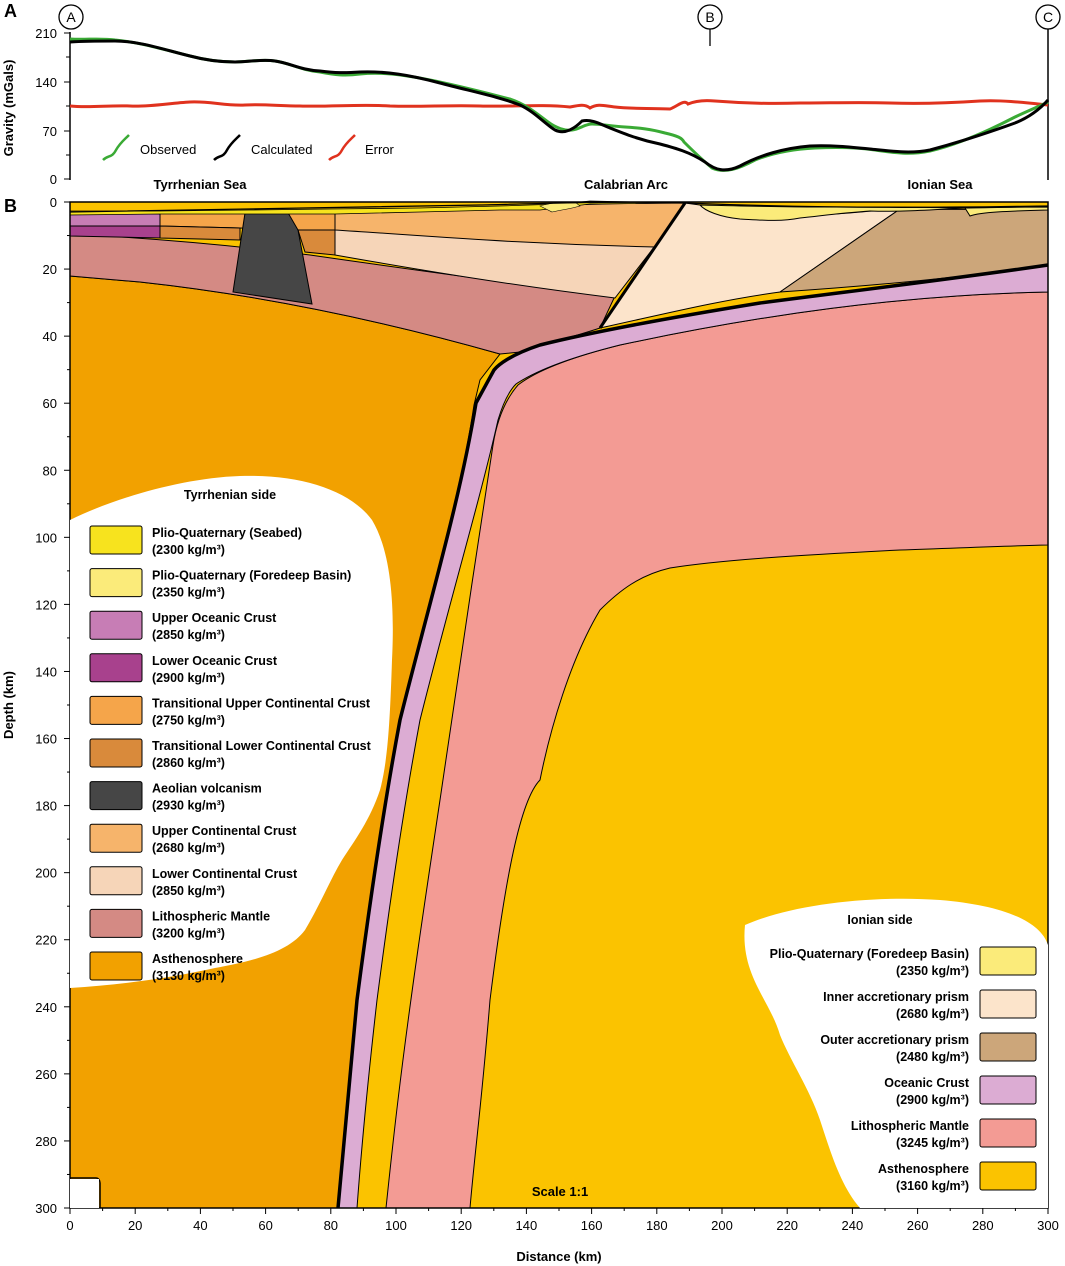 The image size is (1065, 1266). I want to click on legend-item-density: (3130 kg/m³), so click(188, 976).